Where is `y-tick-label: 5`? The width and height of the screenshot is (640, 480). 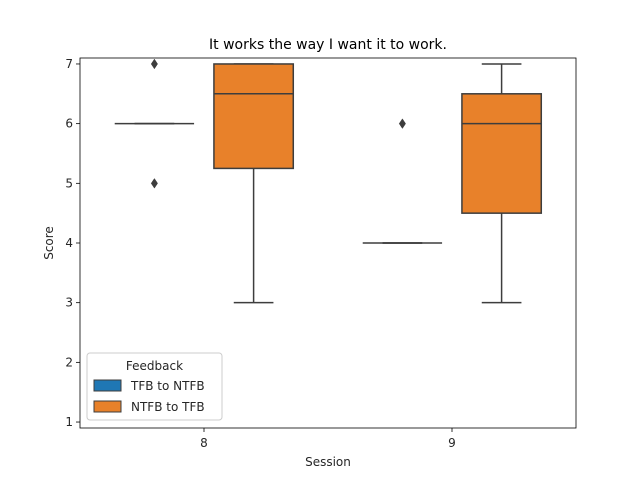 y-tick-label: 5 is located at coordinates (69, 183).